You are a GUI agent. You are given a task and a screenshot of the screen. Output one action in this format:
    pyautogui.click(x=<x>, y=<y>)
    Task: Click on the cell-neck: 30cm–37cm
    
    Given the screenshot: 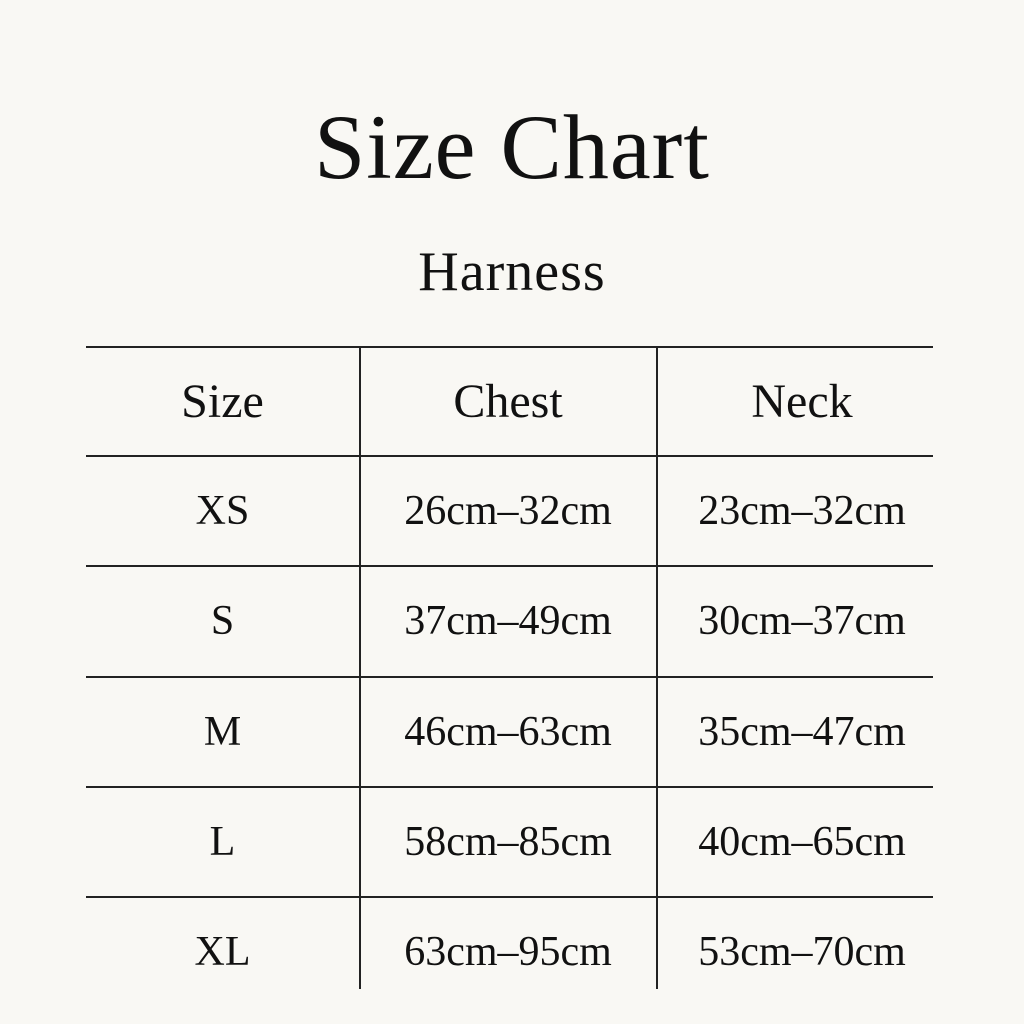 What is the action you would take?
    pyautogui.click(x=802, y=621)
    